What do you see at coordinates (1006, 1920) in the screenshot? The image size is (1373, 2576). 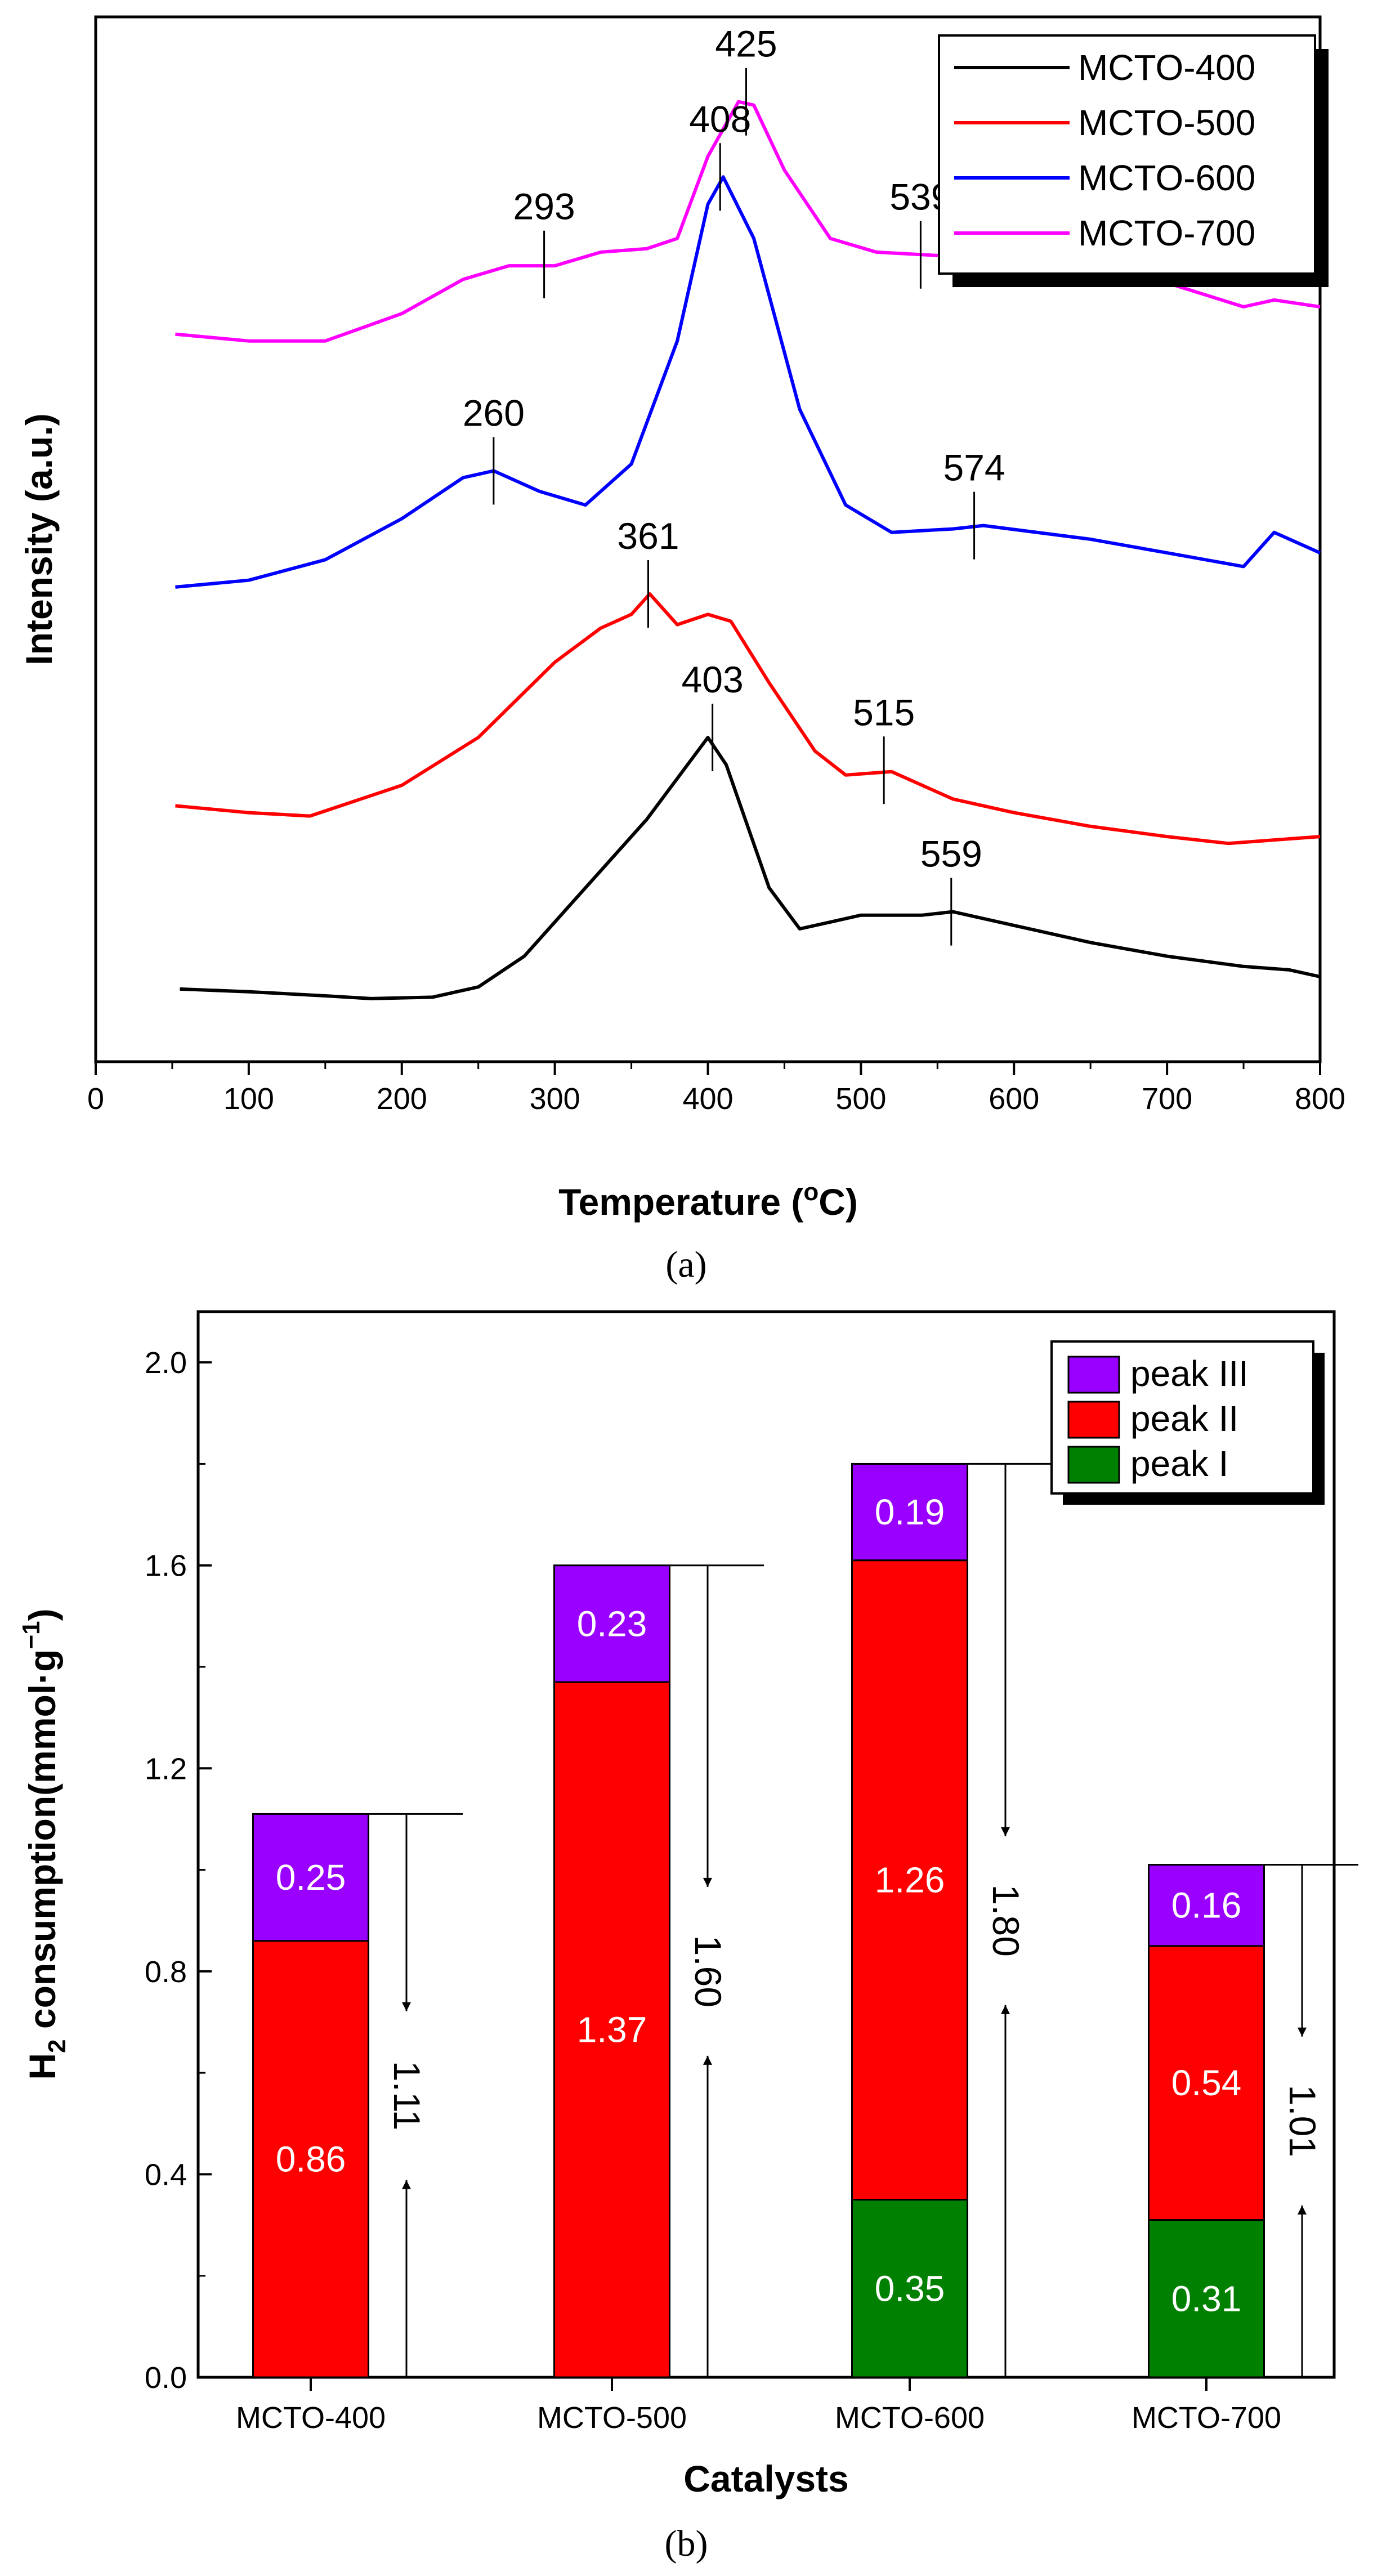 I see `total-value-label: 1.80` at bounding box center [1006, 1920].